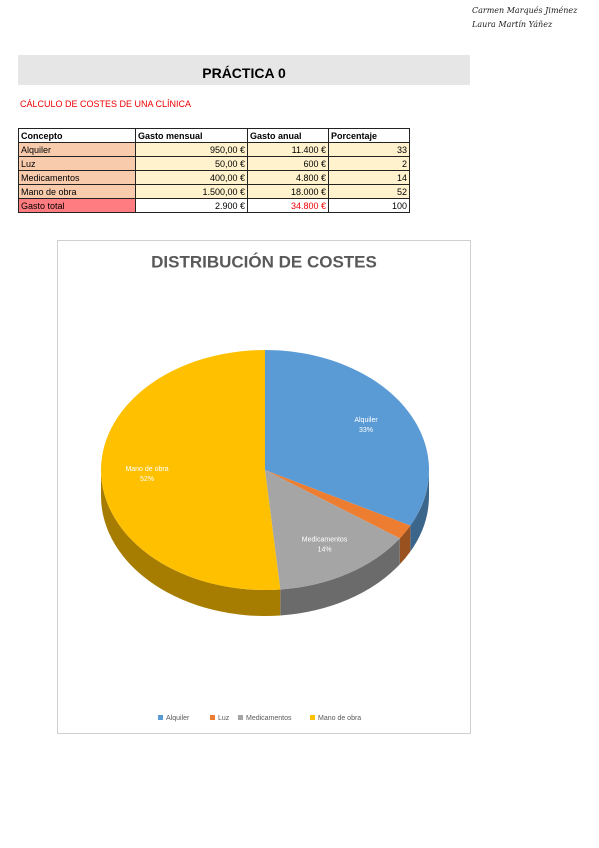 The image size is (599, 848). Describe the element at coordinates (369, 163) in the screenshot. I see `table-cell: 2` at that location.